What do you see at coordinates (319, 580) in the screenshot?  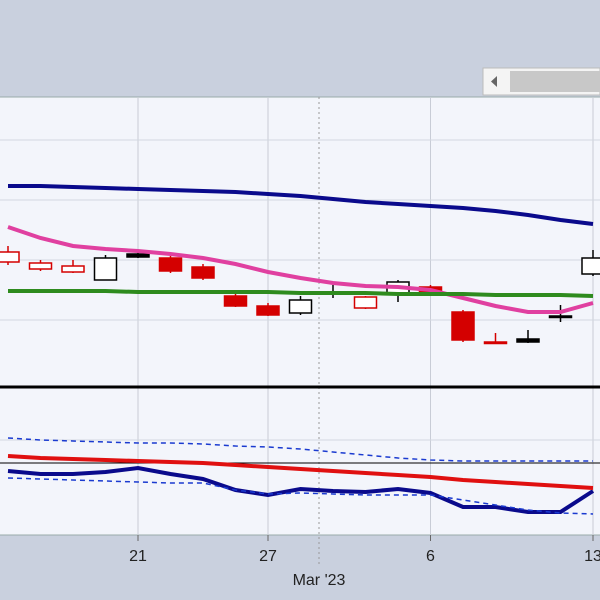 I see `month-label: Mar '23` at bounding box center [319, 580].